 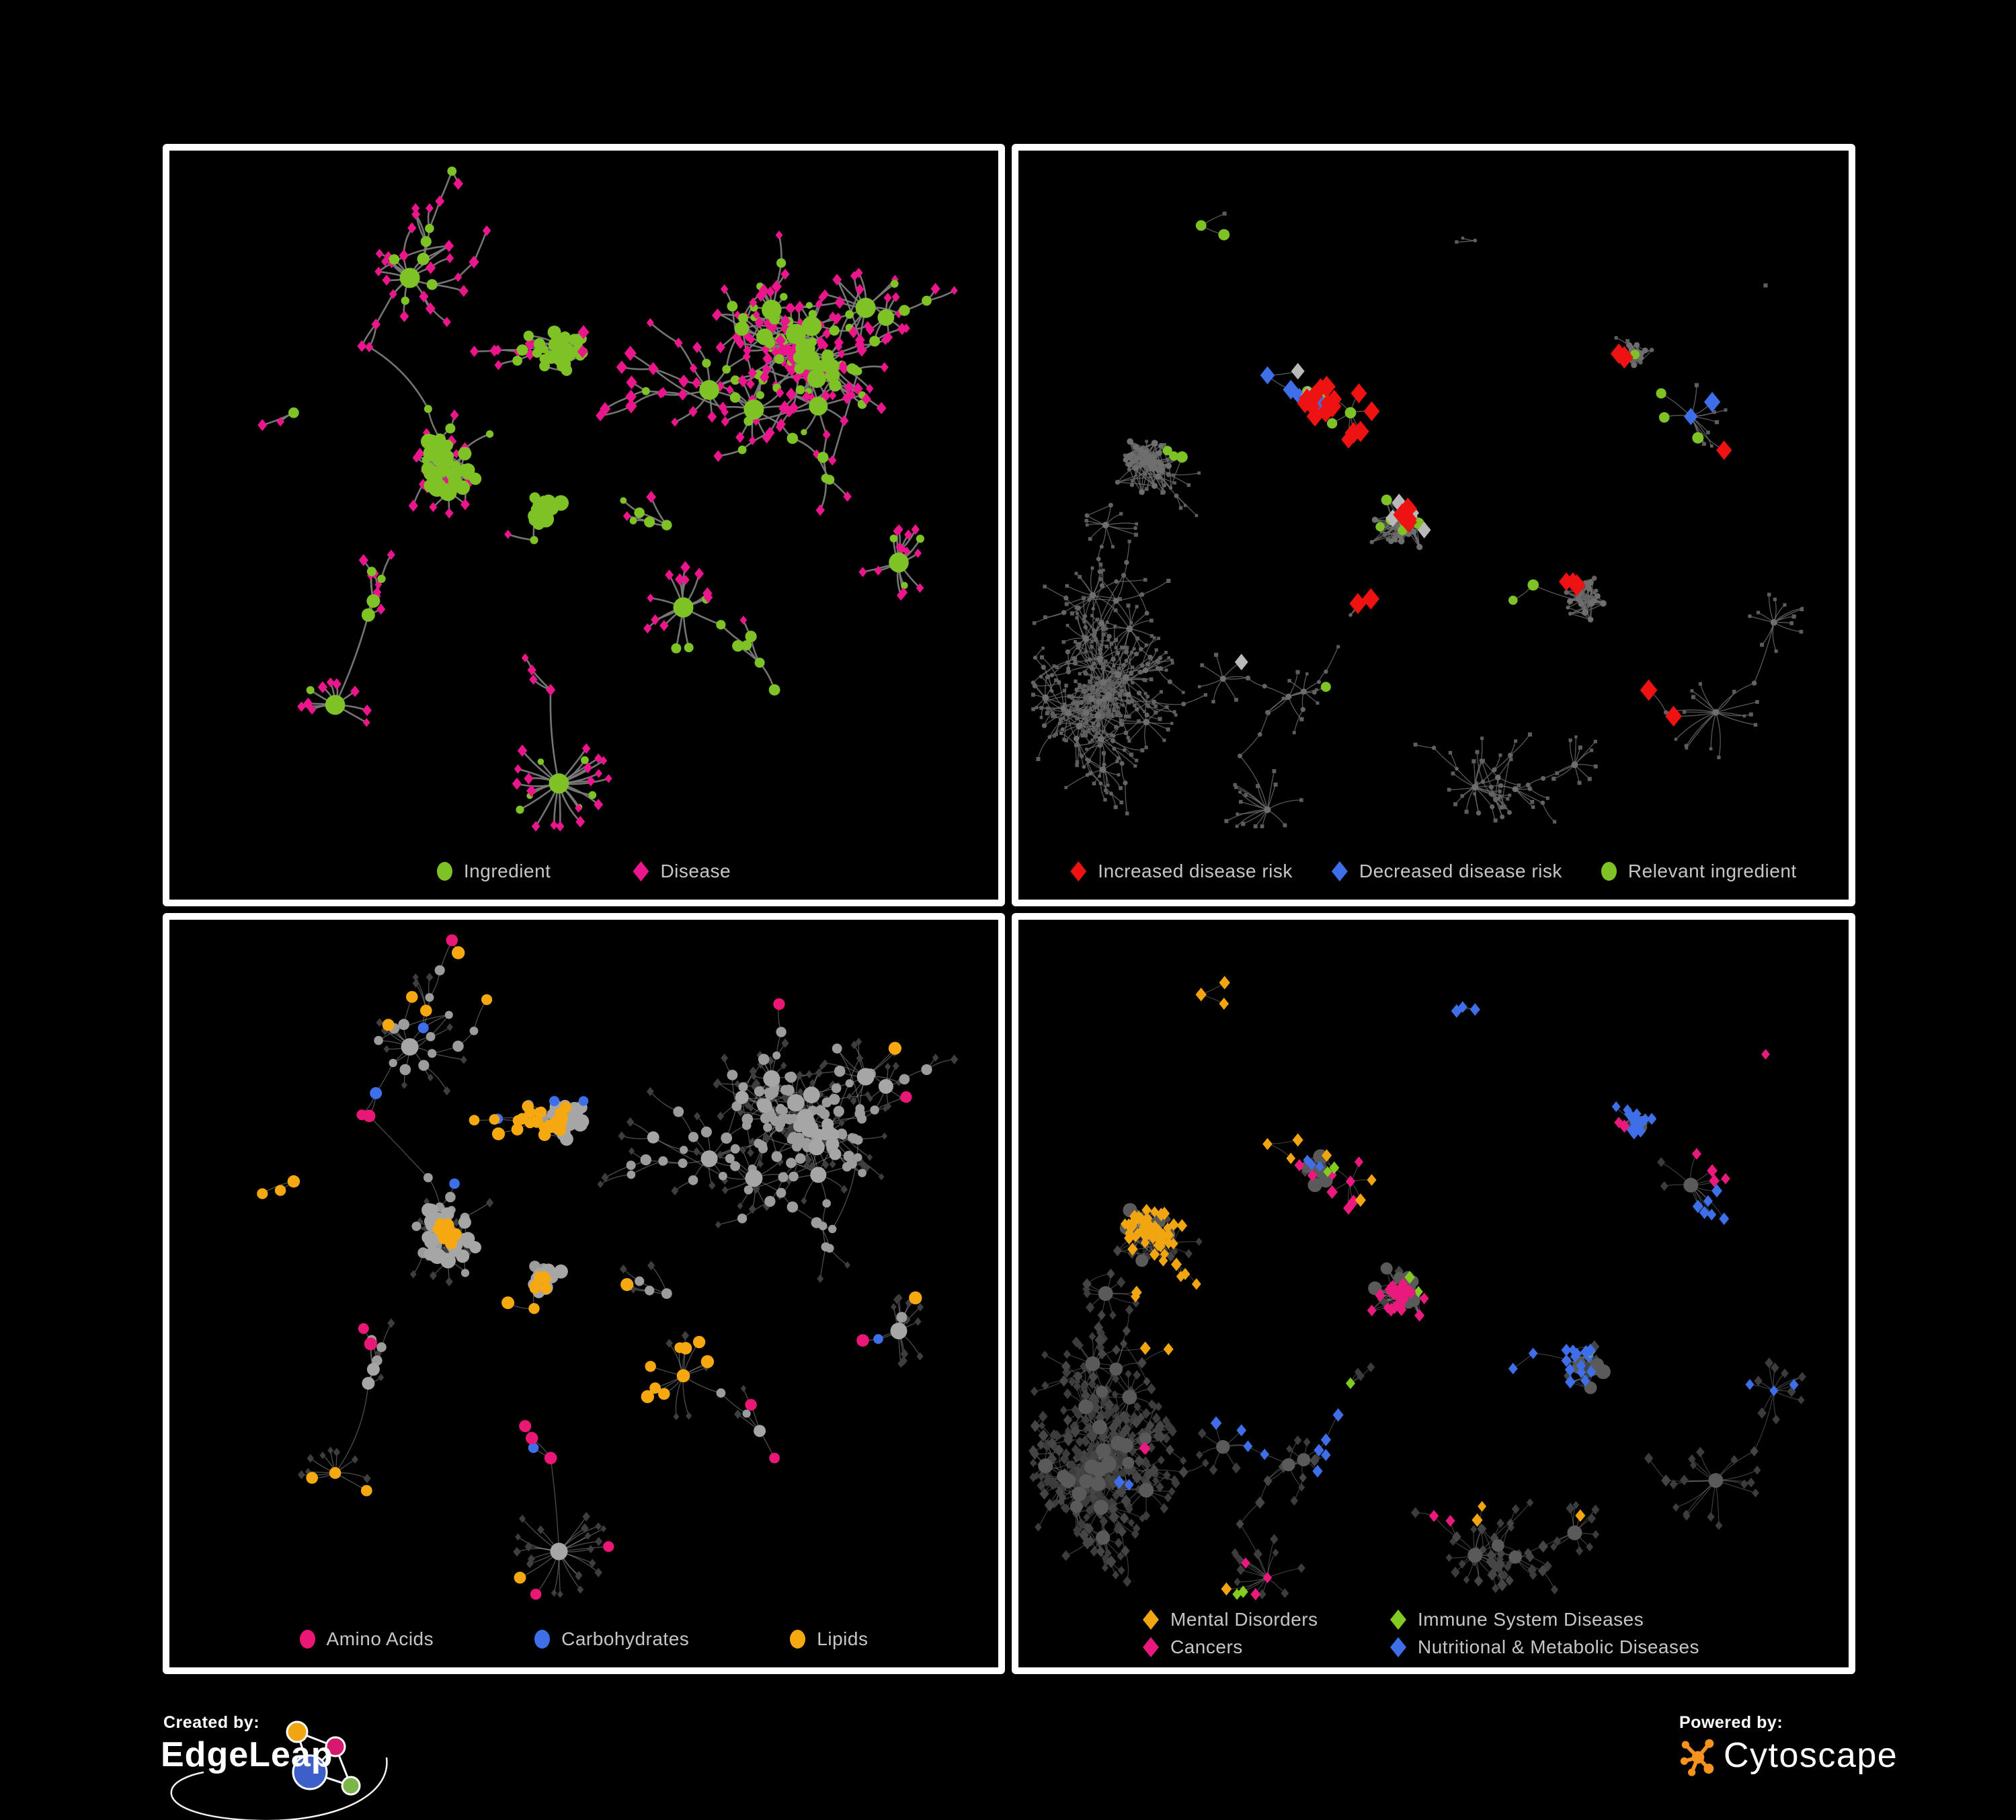 What do you see at coordinates (380, 1638) in the screenshot?
I see `legend-label: Amino Acids` at bounding box center [380, 1638].